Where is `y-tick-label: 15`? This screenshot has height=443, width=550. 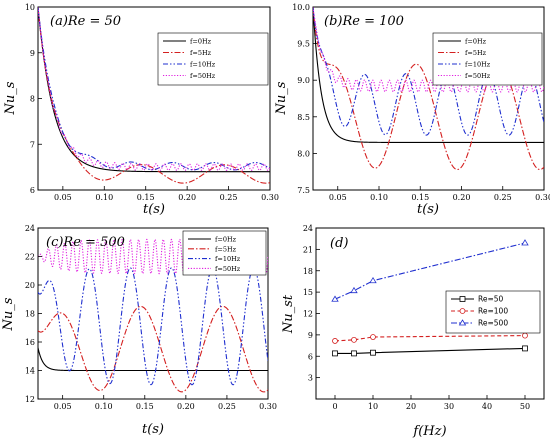
y-tick-label: 15 is located at coordinates (308, 292).